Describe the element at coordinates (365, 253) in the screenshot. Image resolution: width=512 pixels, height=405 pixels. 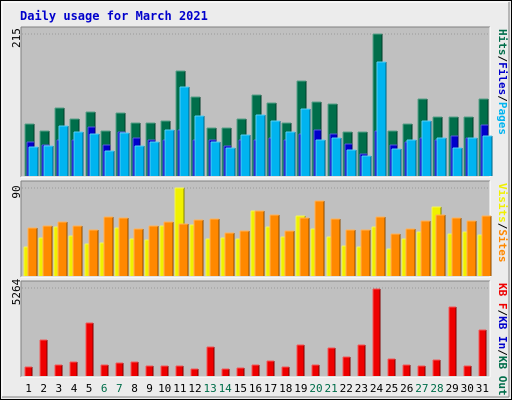
I see `bar-sites-day-23-body` at that location.